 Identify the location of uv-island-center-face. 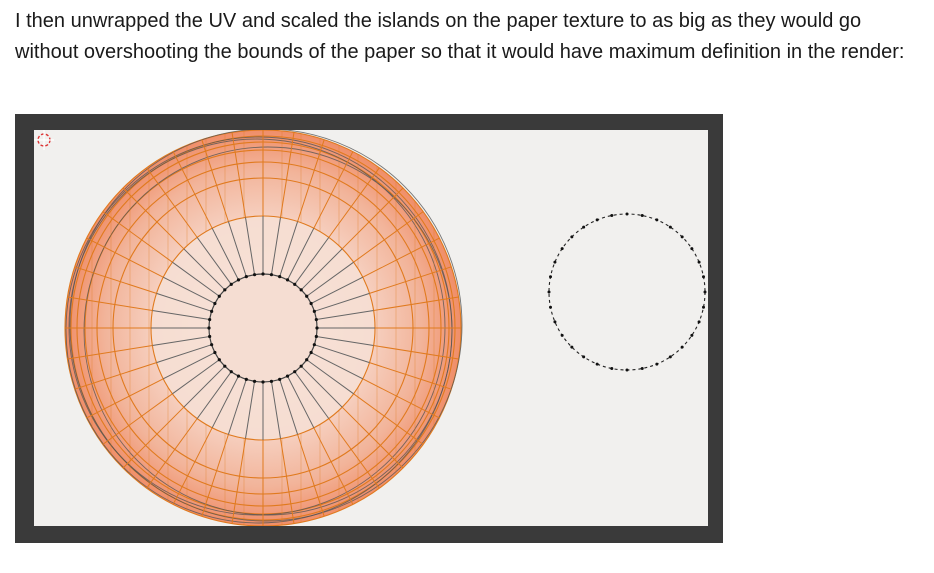
(263, 328).